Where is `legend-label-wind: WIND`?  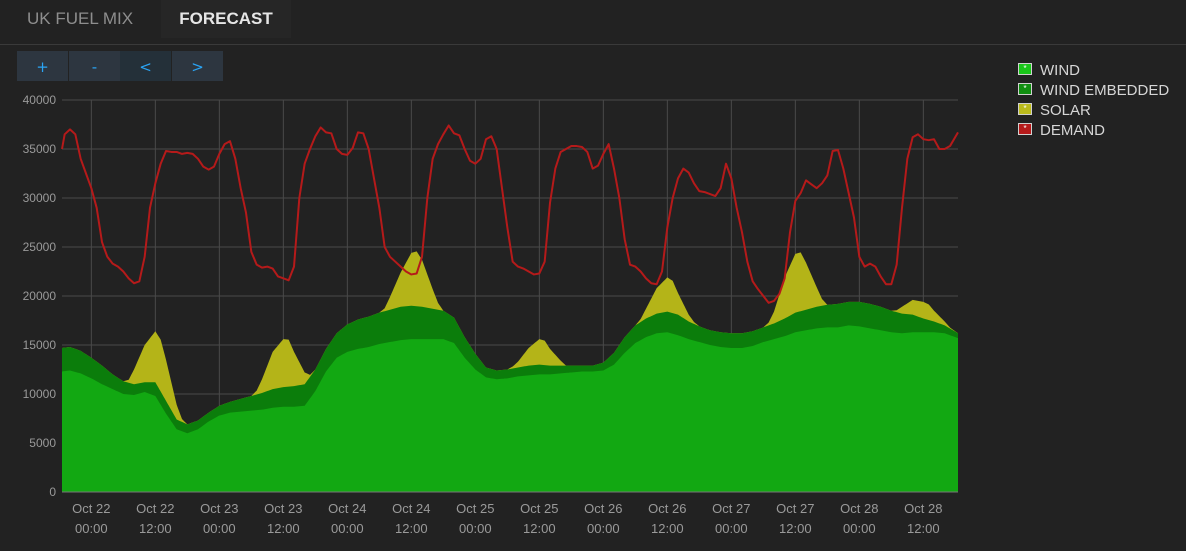 legend-label-wind: WIND is located at coordinates (1060, 70).